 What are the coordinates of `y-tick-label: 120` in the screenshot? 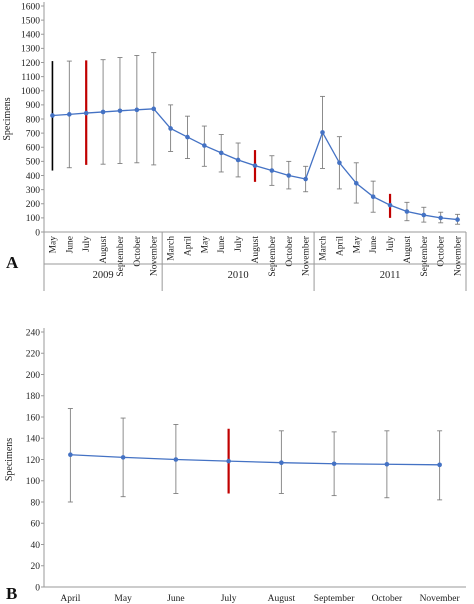 It's located at (33, 461).